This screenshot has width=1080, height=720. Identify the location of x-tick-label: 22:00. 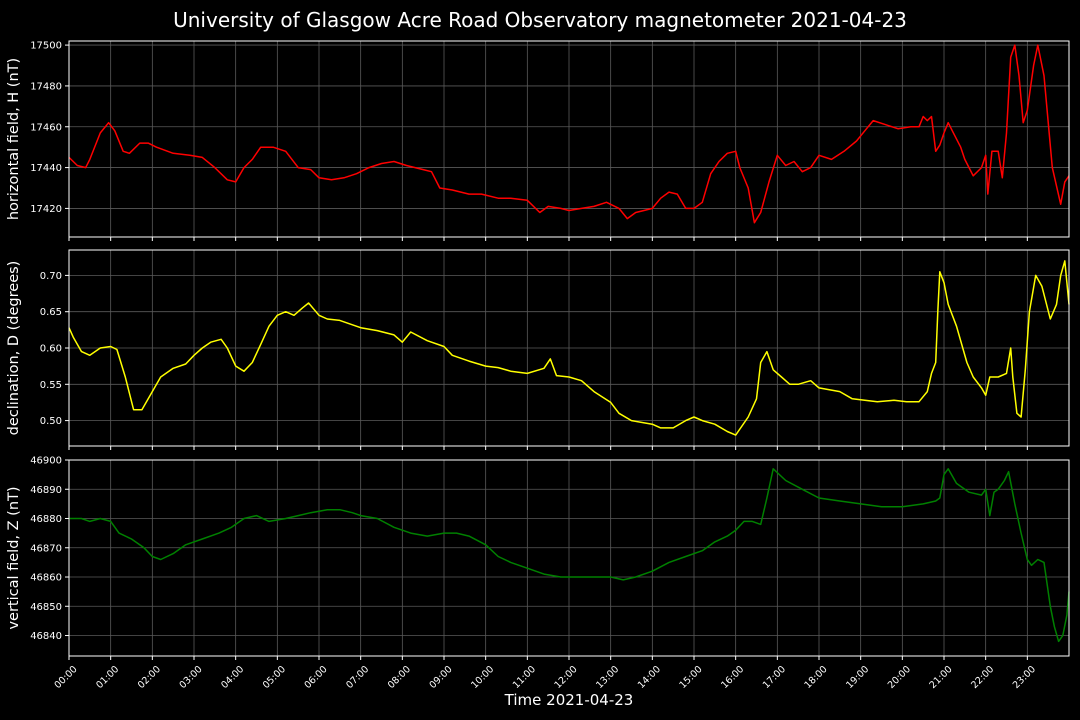
(982, 677).